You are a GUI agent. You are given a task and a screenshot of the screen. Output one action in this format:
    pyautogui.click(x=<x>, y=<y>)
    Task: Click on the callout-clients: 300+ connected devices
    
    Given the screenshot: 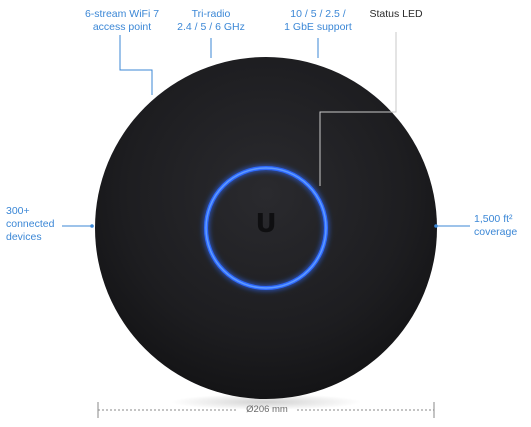 What is the action you would take?
    pyautogui.click(x=36, y=224)
    